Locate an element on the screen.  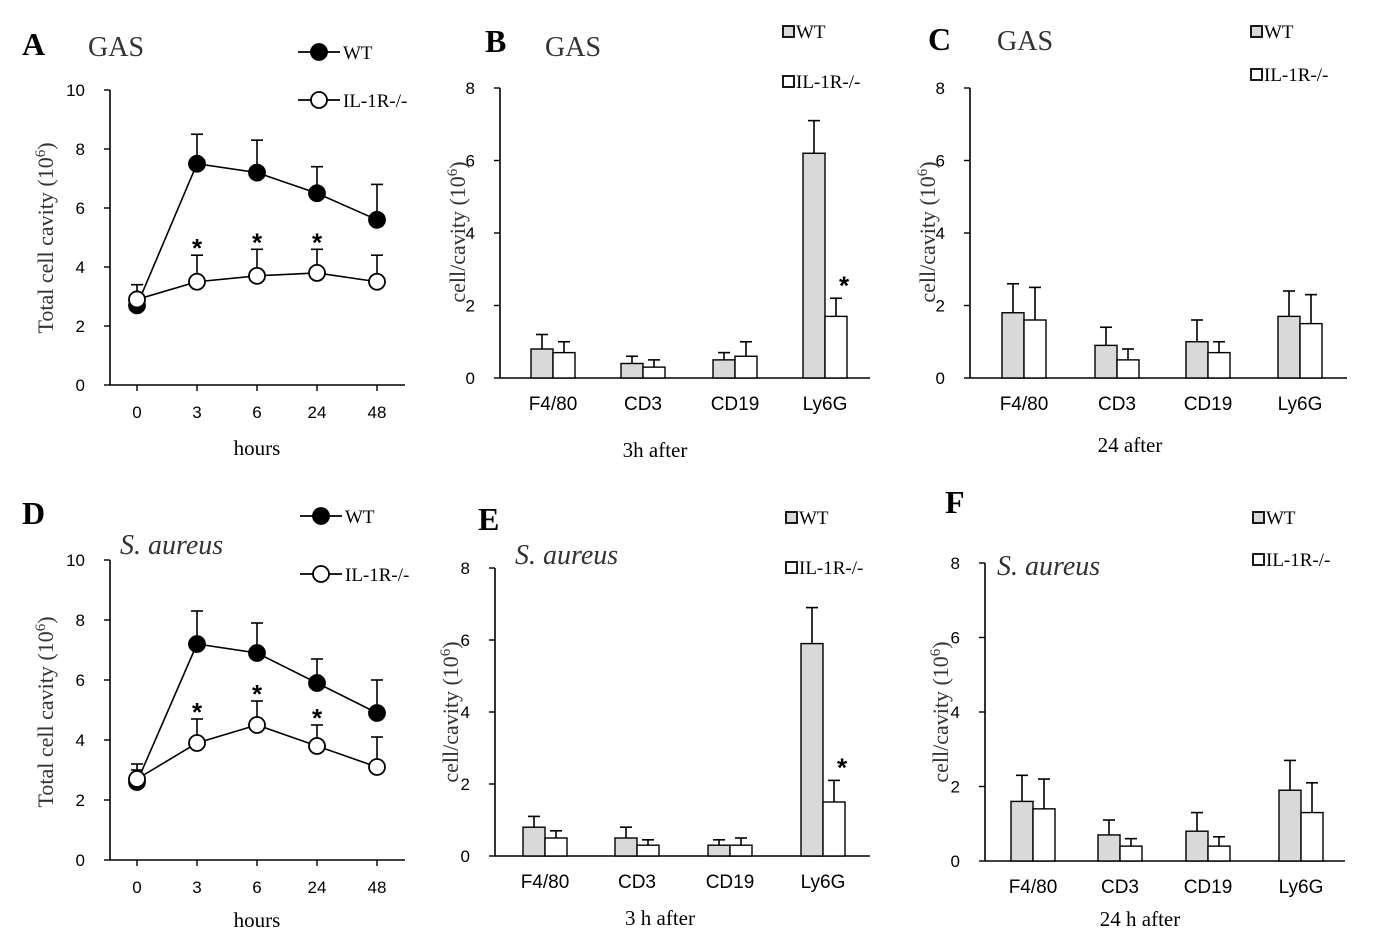
panel-a-ytick-label-0: 0 is located at coordinates (80, 385).